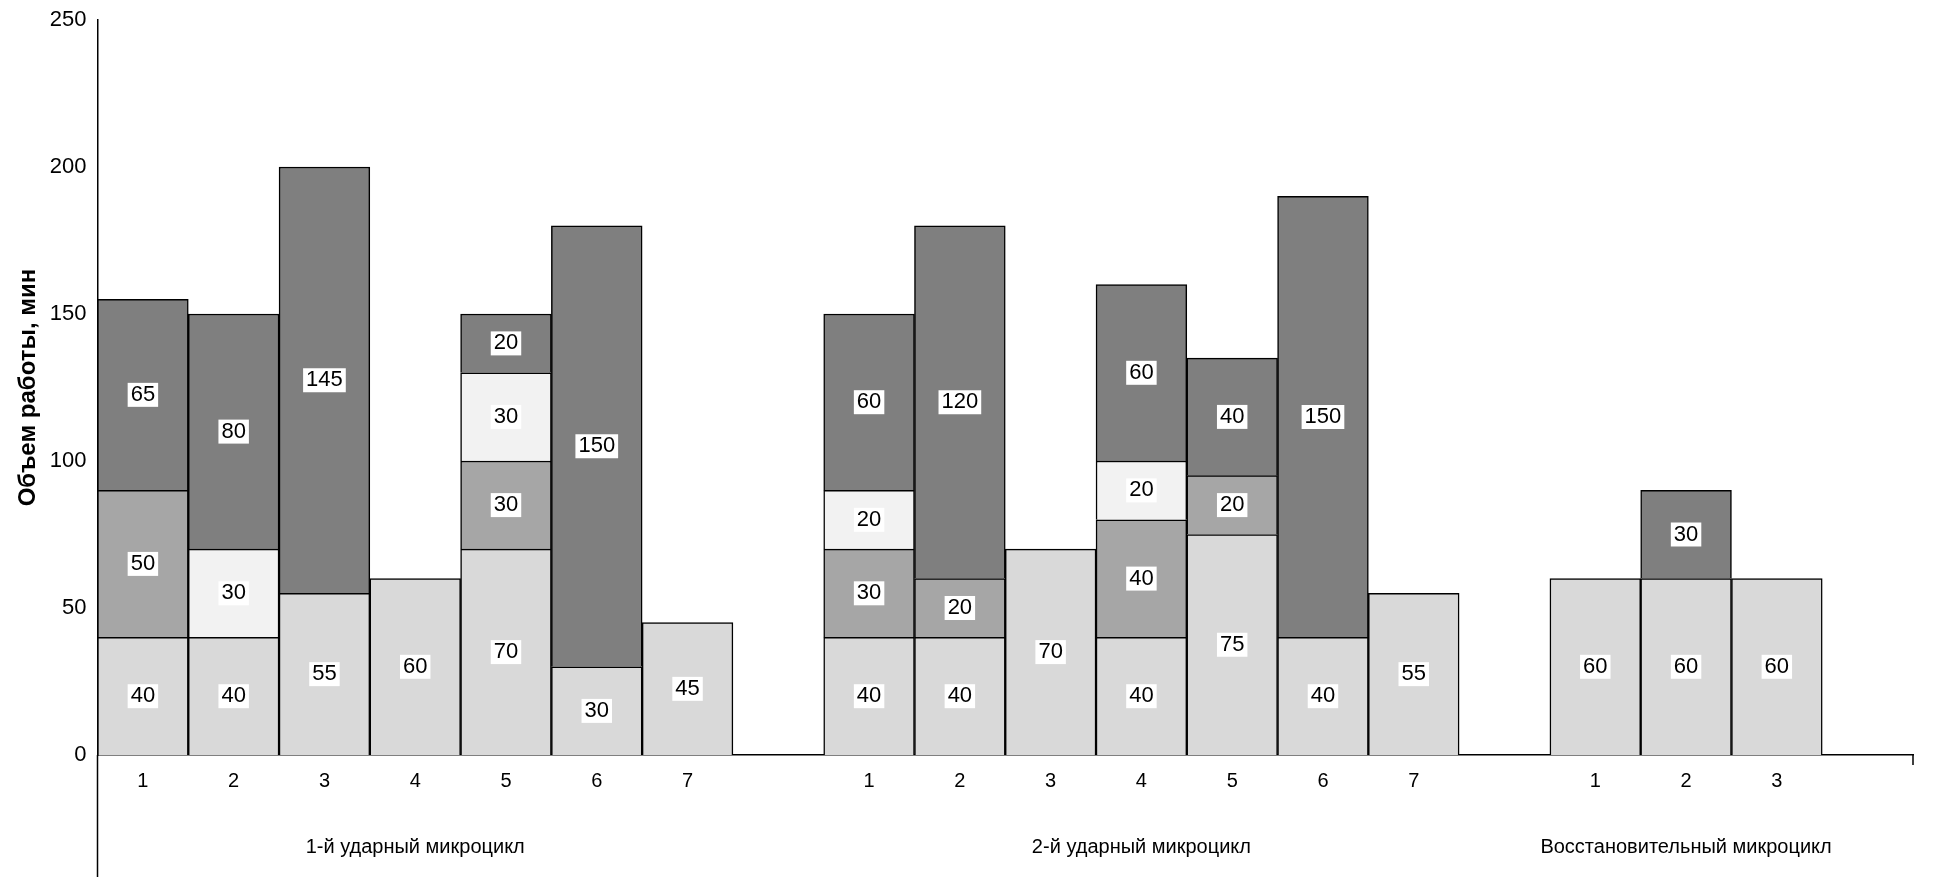  I want to click on data-label: 45, so click(687, 687).